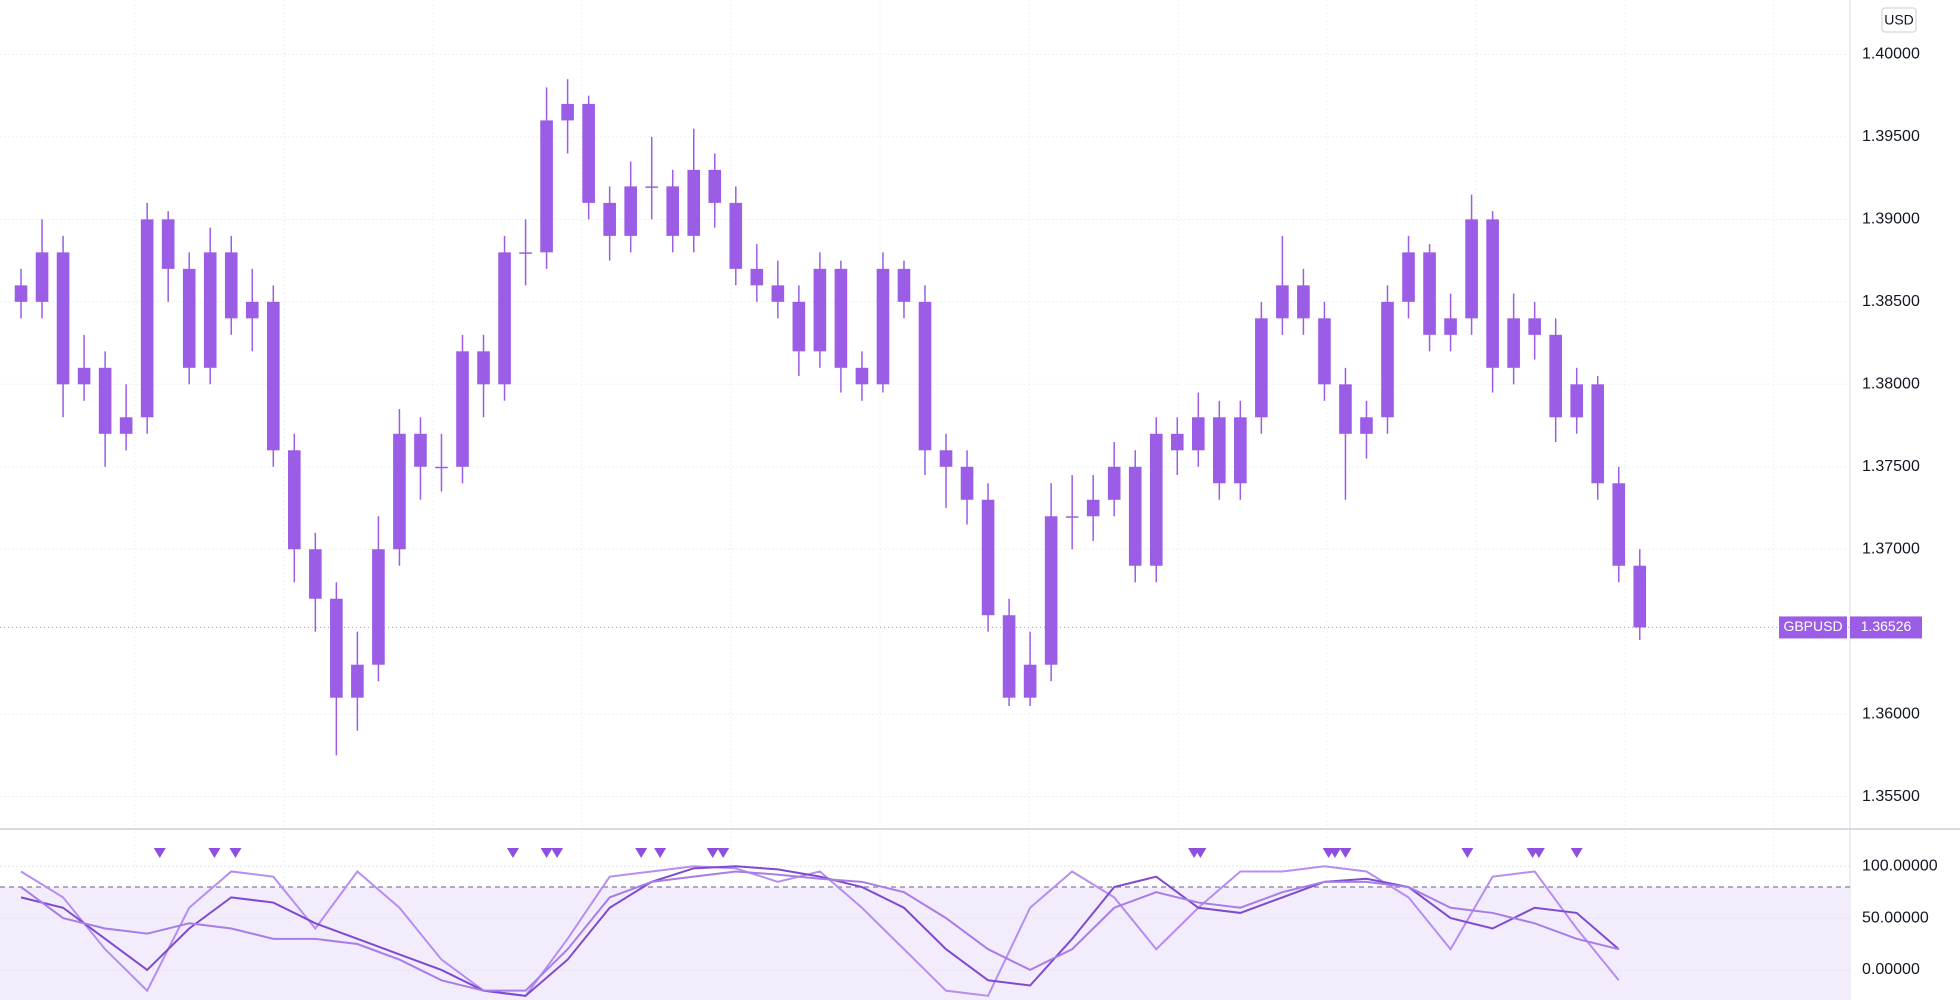 Image resolution: width=1960 pixels, height=1000 pixels. I want to click on y-tick-label: 1.36000, so click(1891, 713).